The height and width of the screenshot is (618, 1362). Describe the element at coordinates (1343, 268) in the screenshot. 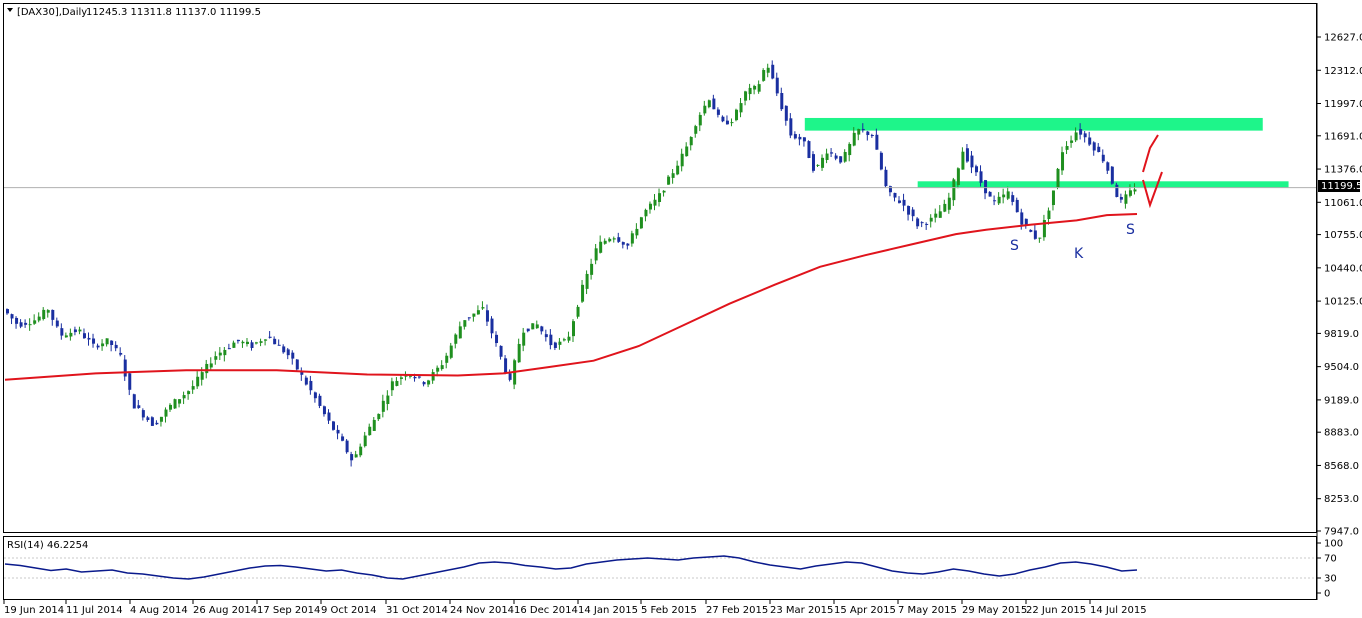

I see `y-tick-label: 10440.0` at that location.